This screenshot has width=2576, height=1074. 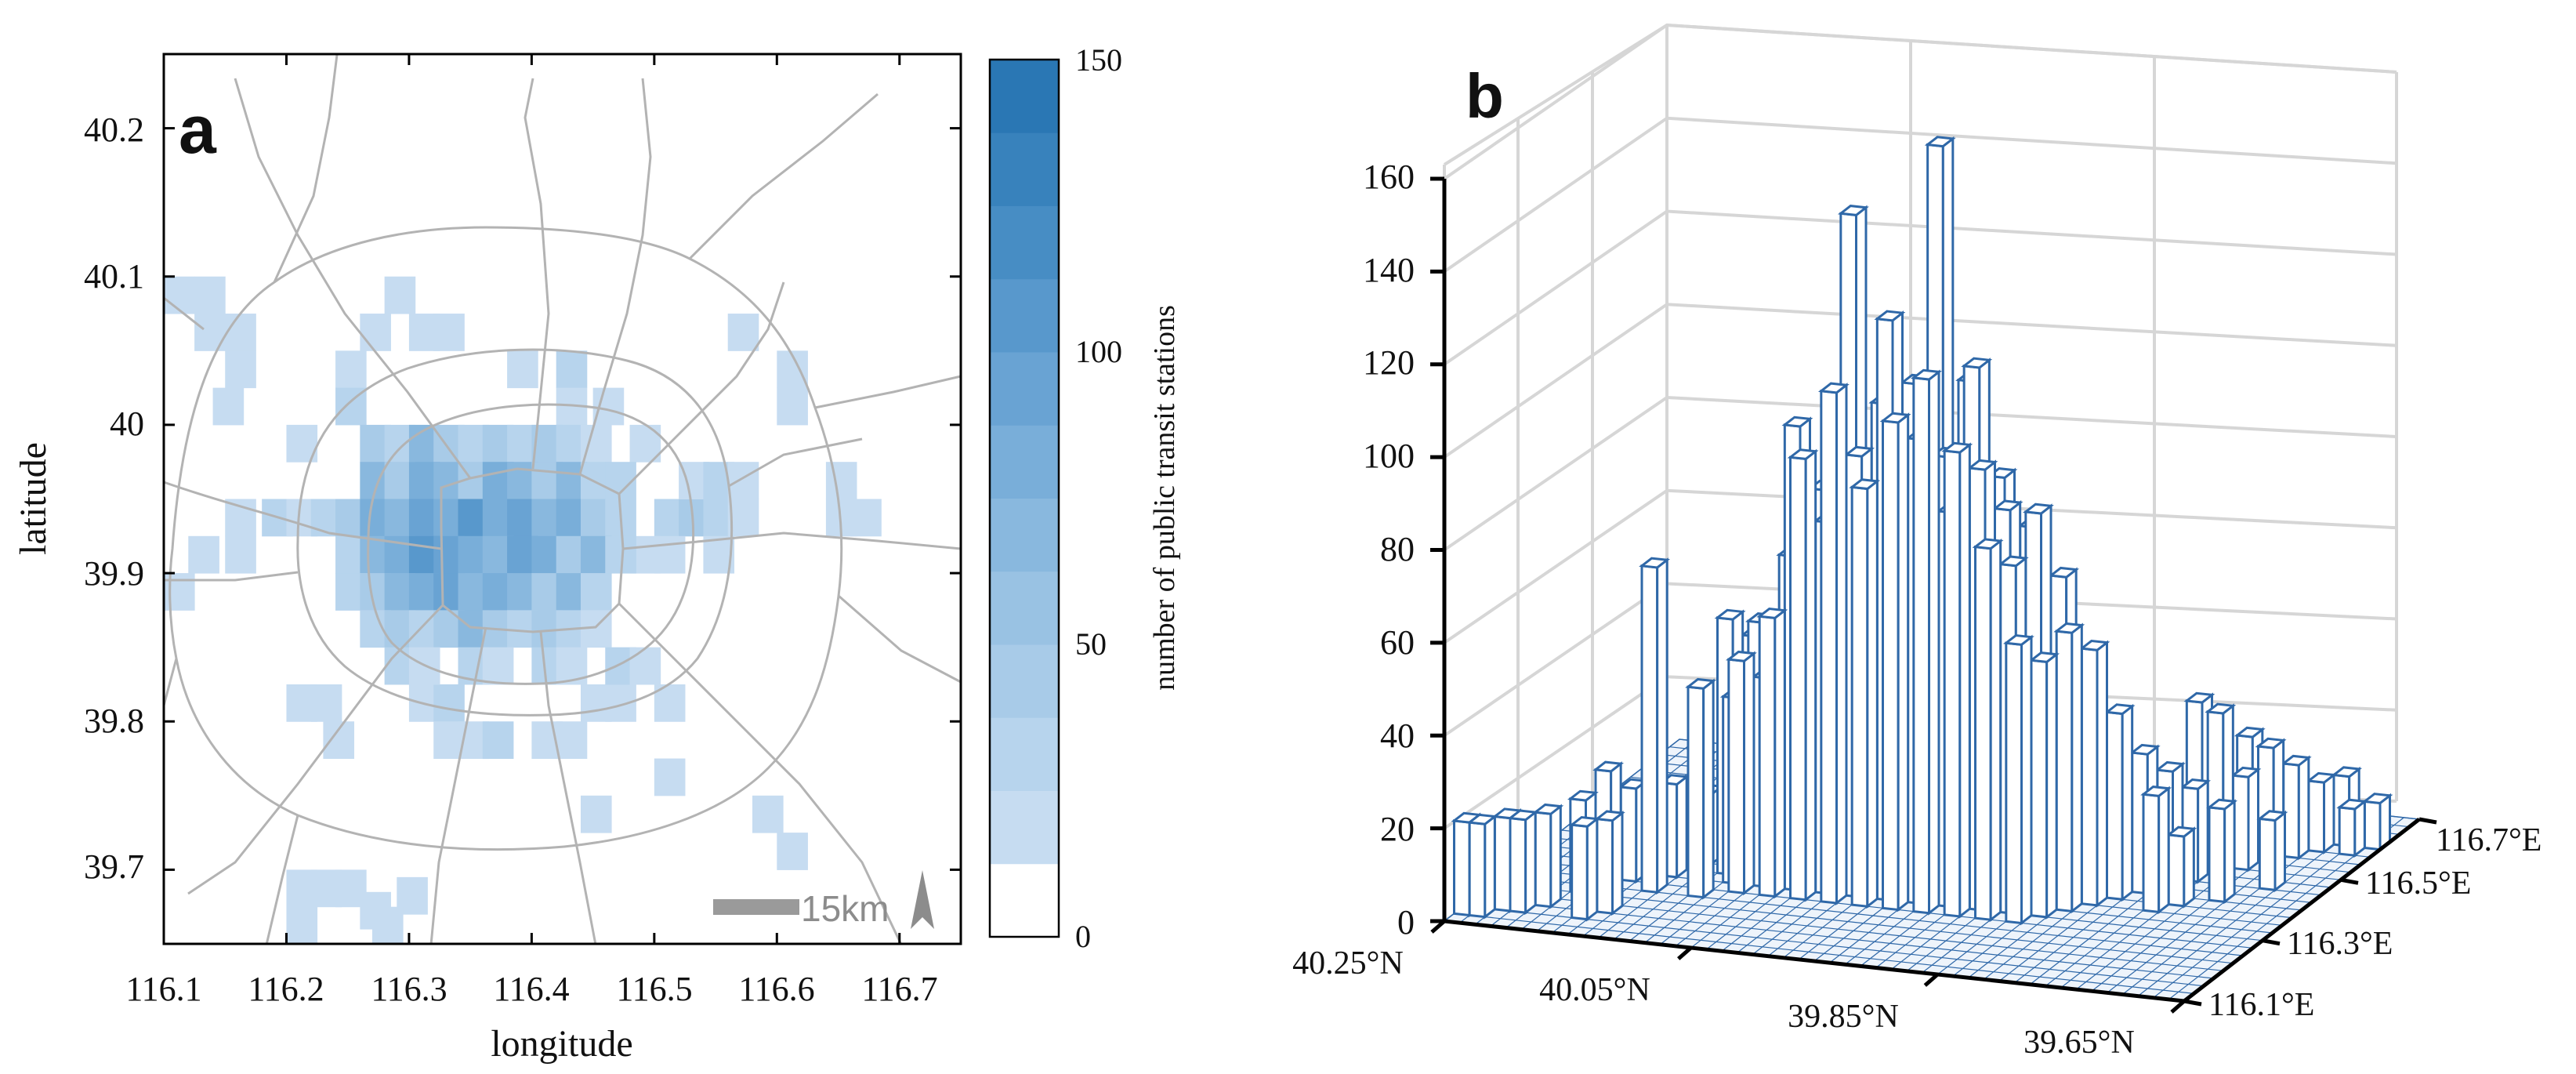 What do you see at coordinates (561, 1044) in the screenshot?
I see `x-axis-label: longitude` at bounding box center [561, 1044].